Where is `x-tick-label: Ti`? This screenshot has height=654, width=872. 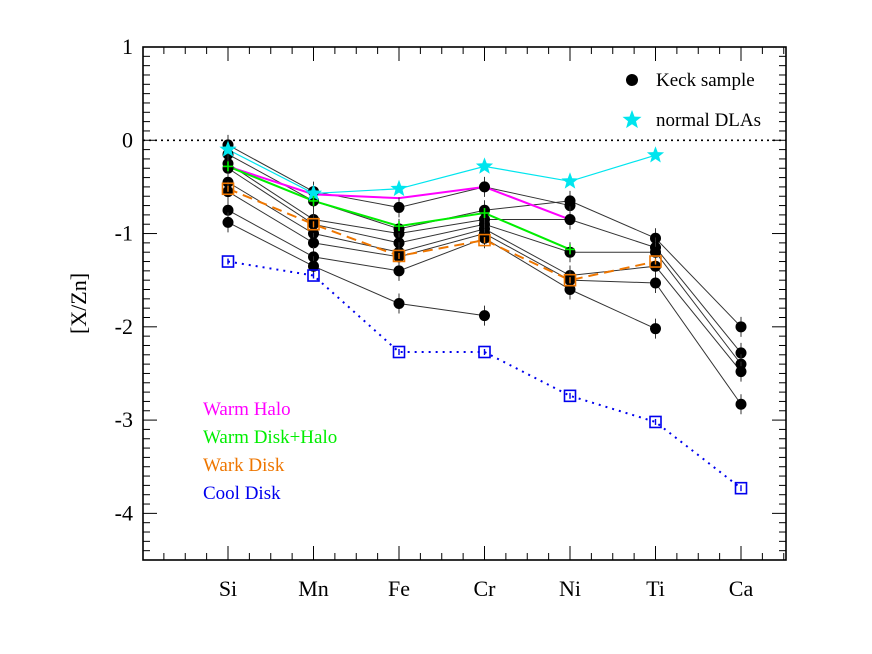 x-tick-label: Ti is located at coordinates (655, 588).